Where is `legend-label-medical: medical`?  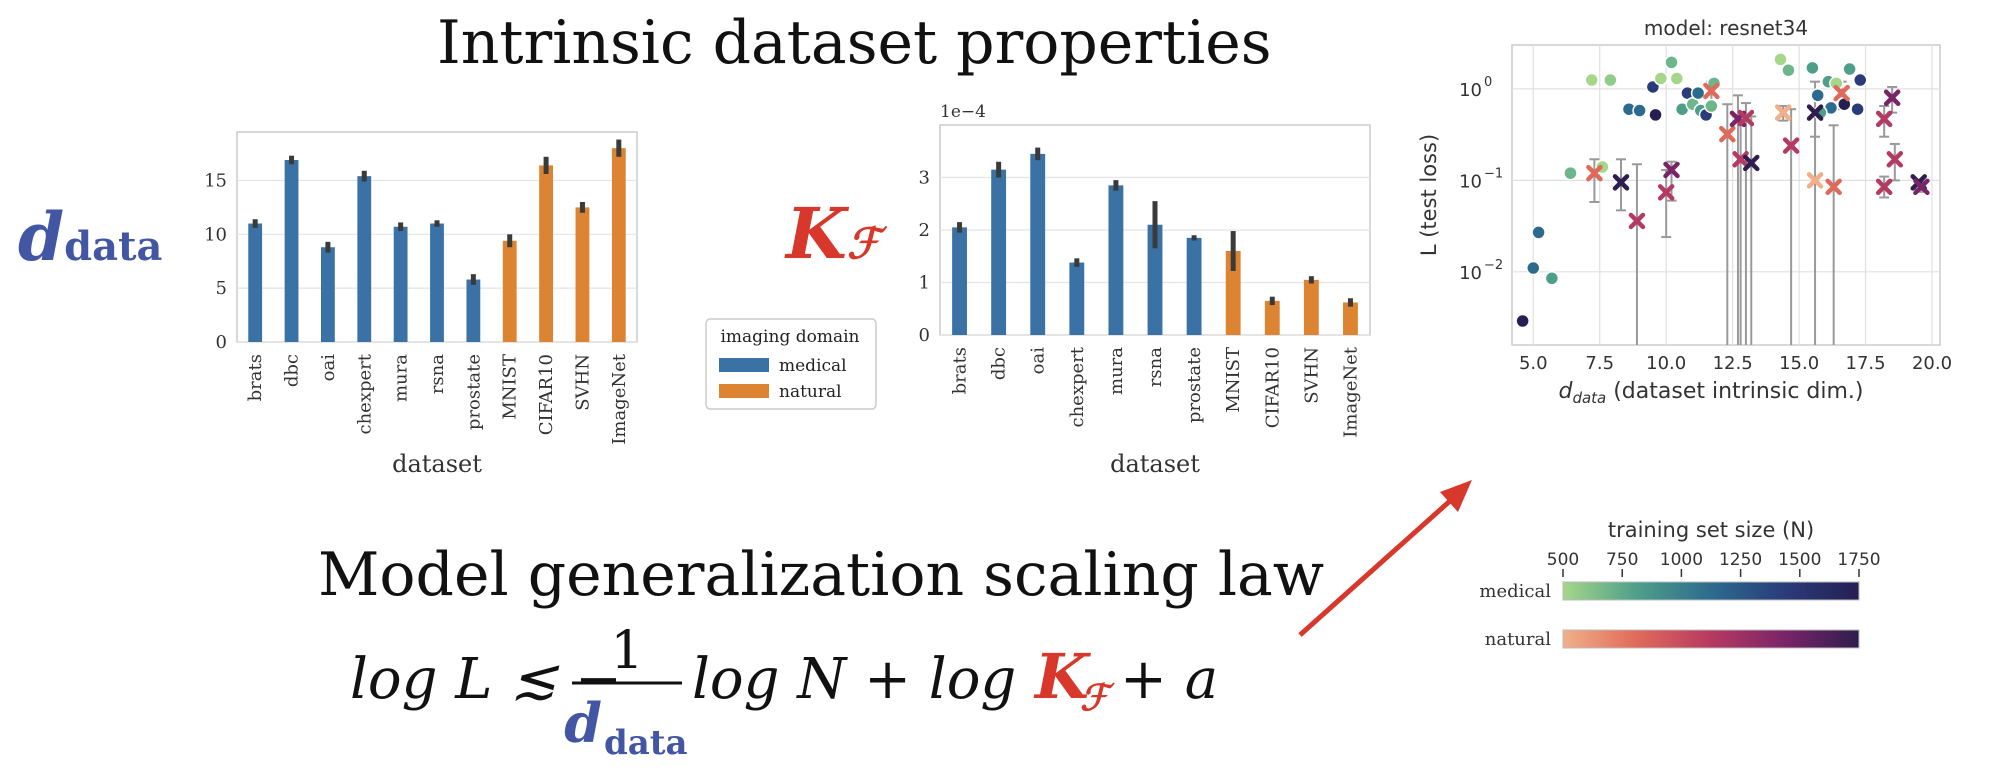 legend-label-medical: medical is located at coordinates (813, 366).